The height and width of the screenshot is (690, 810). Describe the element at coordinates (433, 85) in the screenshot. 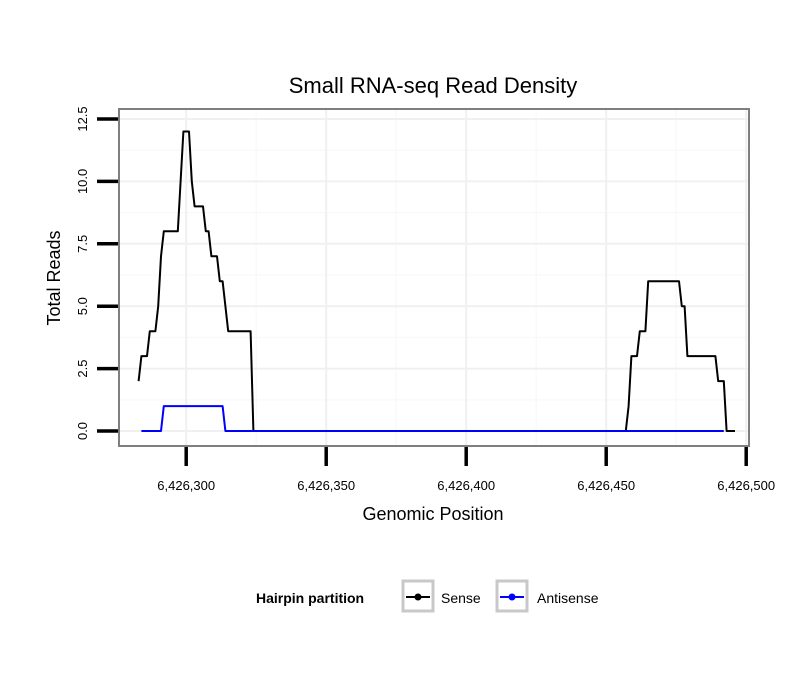

I see `chart-title: Small RNA-seq Read Density` at that location.